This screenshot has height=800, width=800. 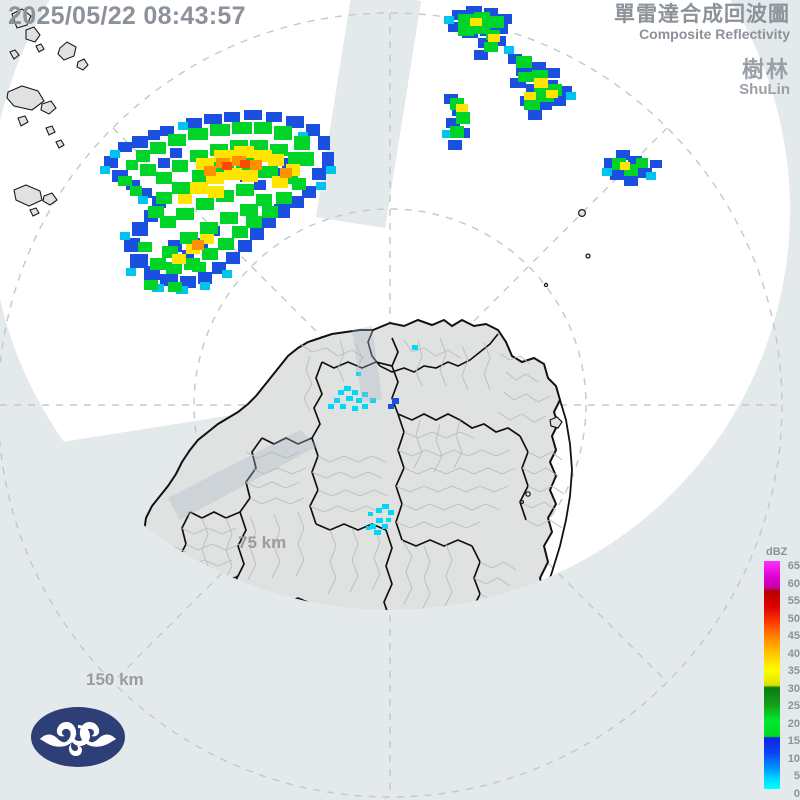 What do you see at coordinates (796, 776) in the screenshot?
I see `colorbar-tick-5: 5` at bounding box center [796, 776].